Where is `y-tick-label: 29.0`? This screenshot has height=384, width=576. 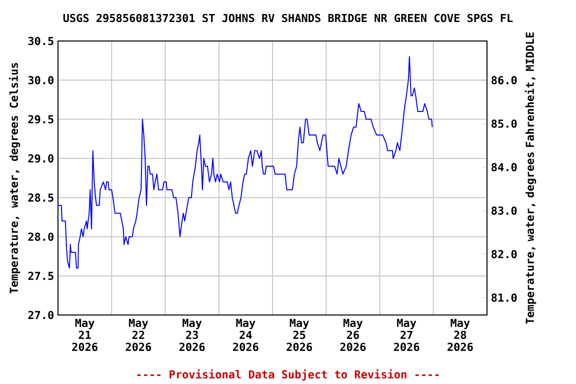 y-tick-label: 29.0 is located at coordinates (41, 158).